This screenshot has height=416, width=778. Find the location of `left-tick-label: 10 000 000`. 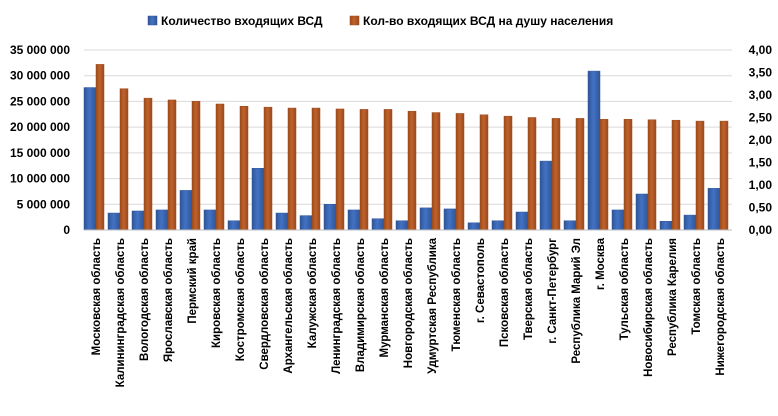

left-tick-label: 10 000 000 is located at coordinates (40, 179).